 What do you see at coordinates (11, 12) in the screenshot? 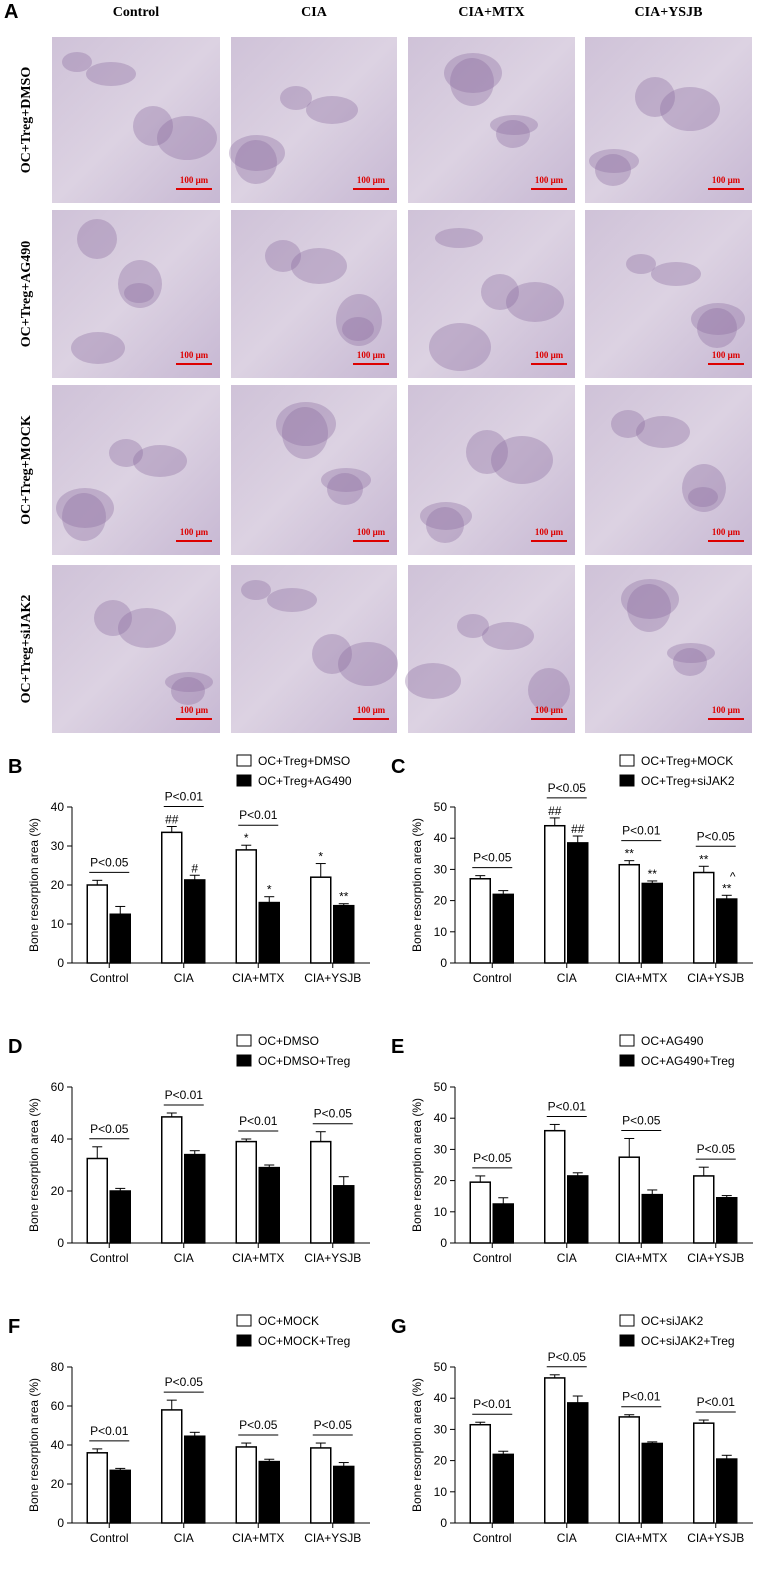
I see `panel-label: A` at bounding box center [11, 12].